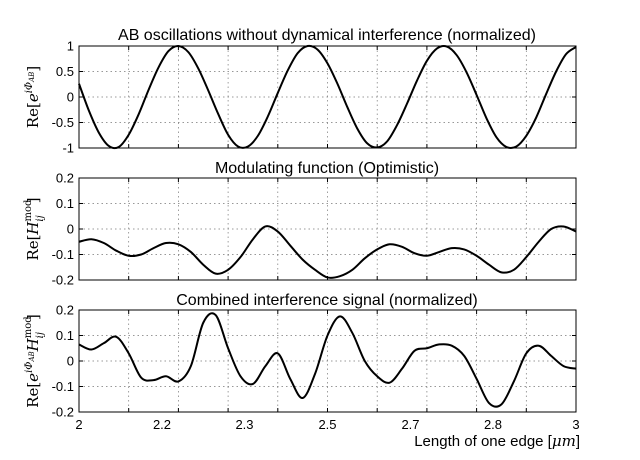  Describe the element at coordinates (34, 361) in the screenshot. I see `panel3-ylabel: Re[eiΦABHmodij]` at that location.